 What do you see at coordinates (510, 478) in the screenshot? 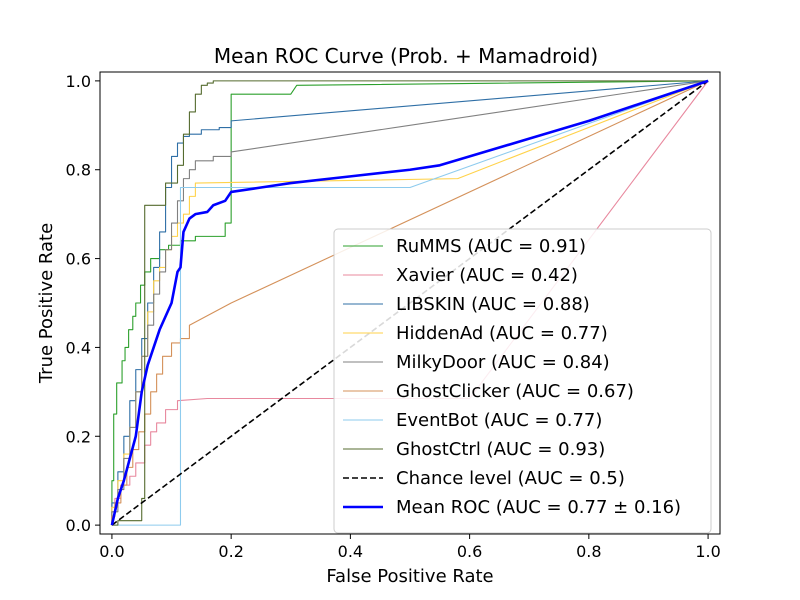
I see `legend-label-8: Chance level (AUC = 0.5)` at bounding box center [510, 478].